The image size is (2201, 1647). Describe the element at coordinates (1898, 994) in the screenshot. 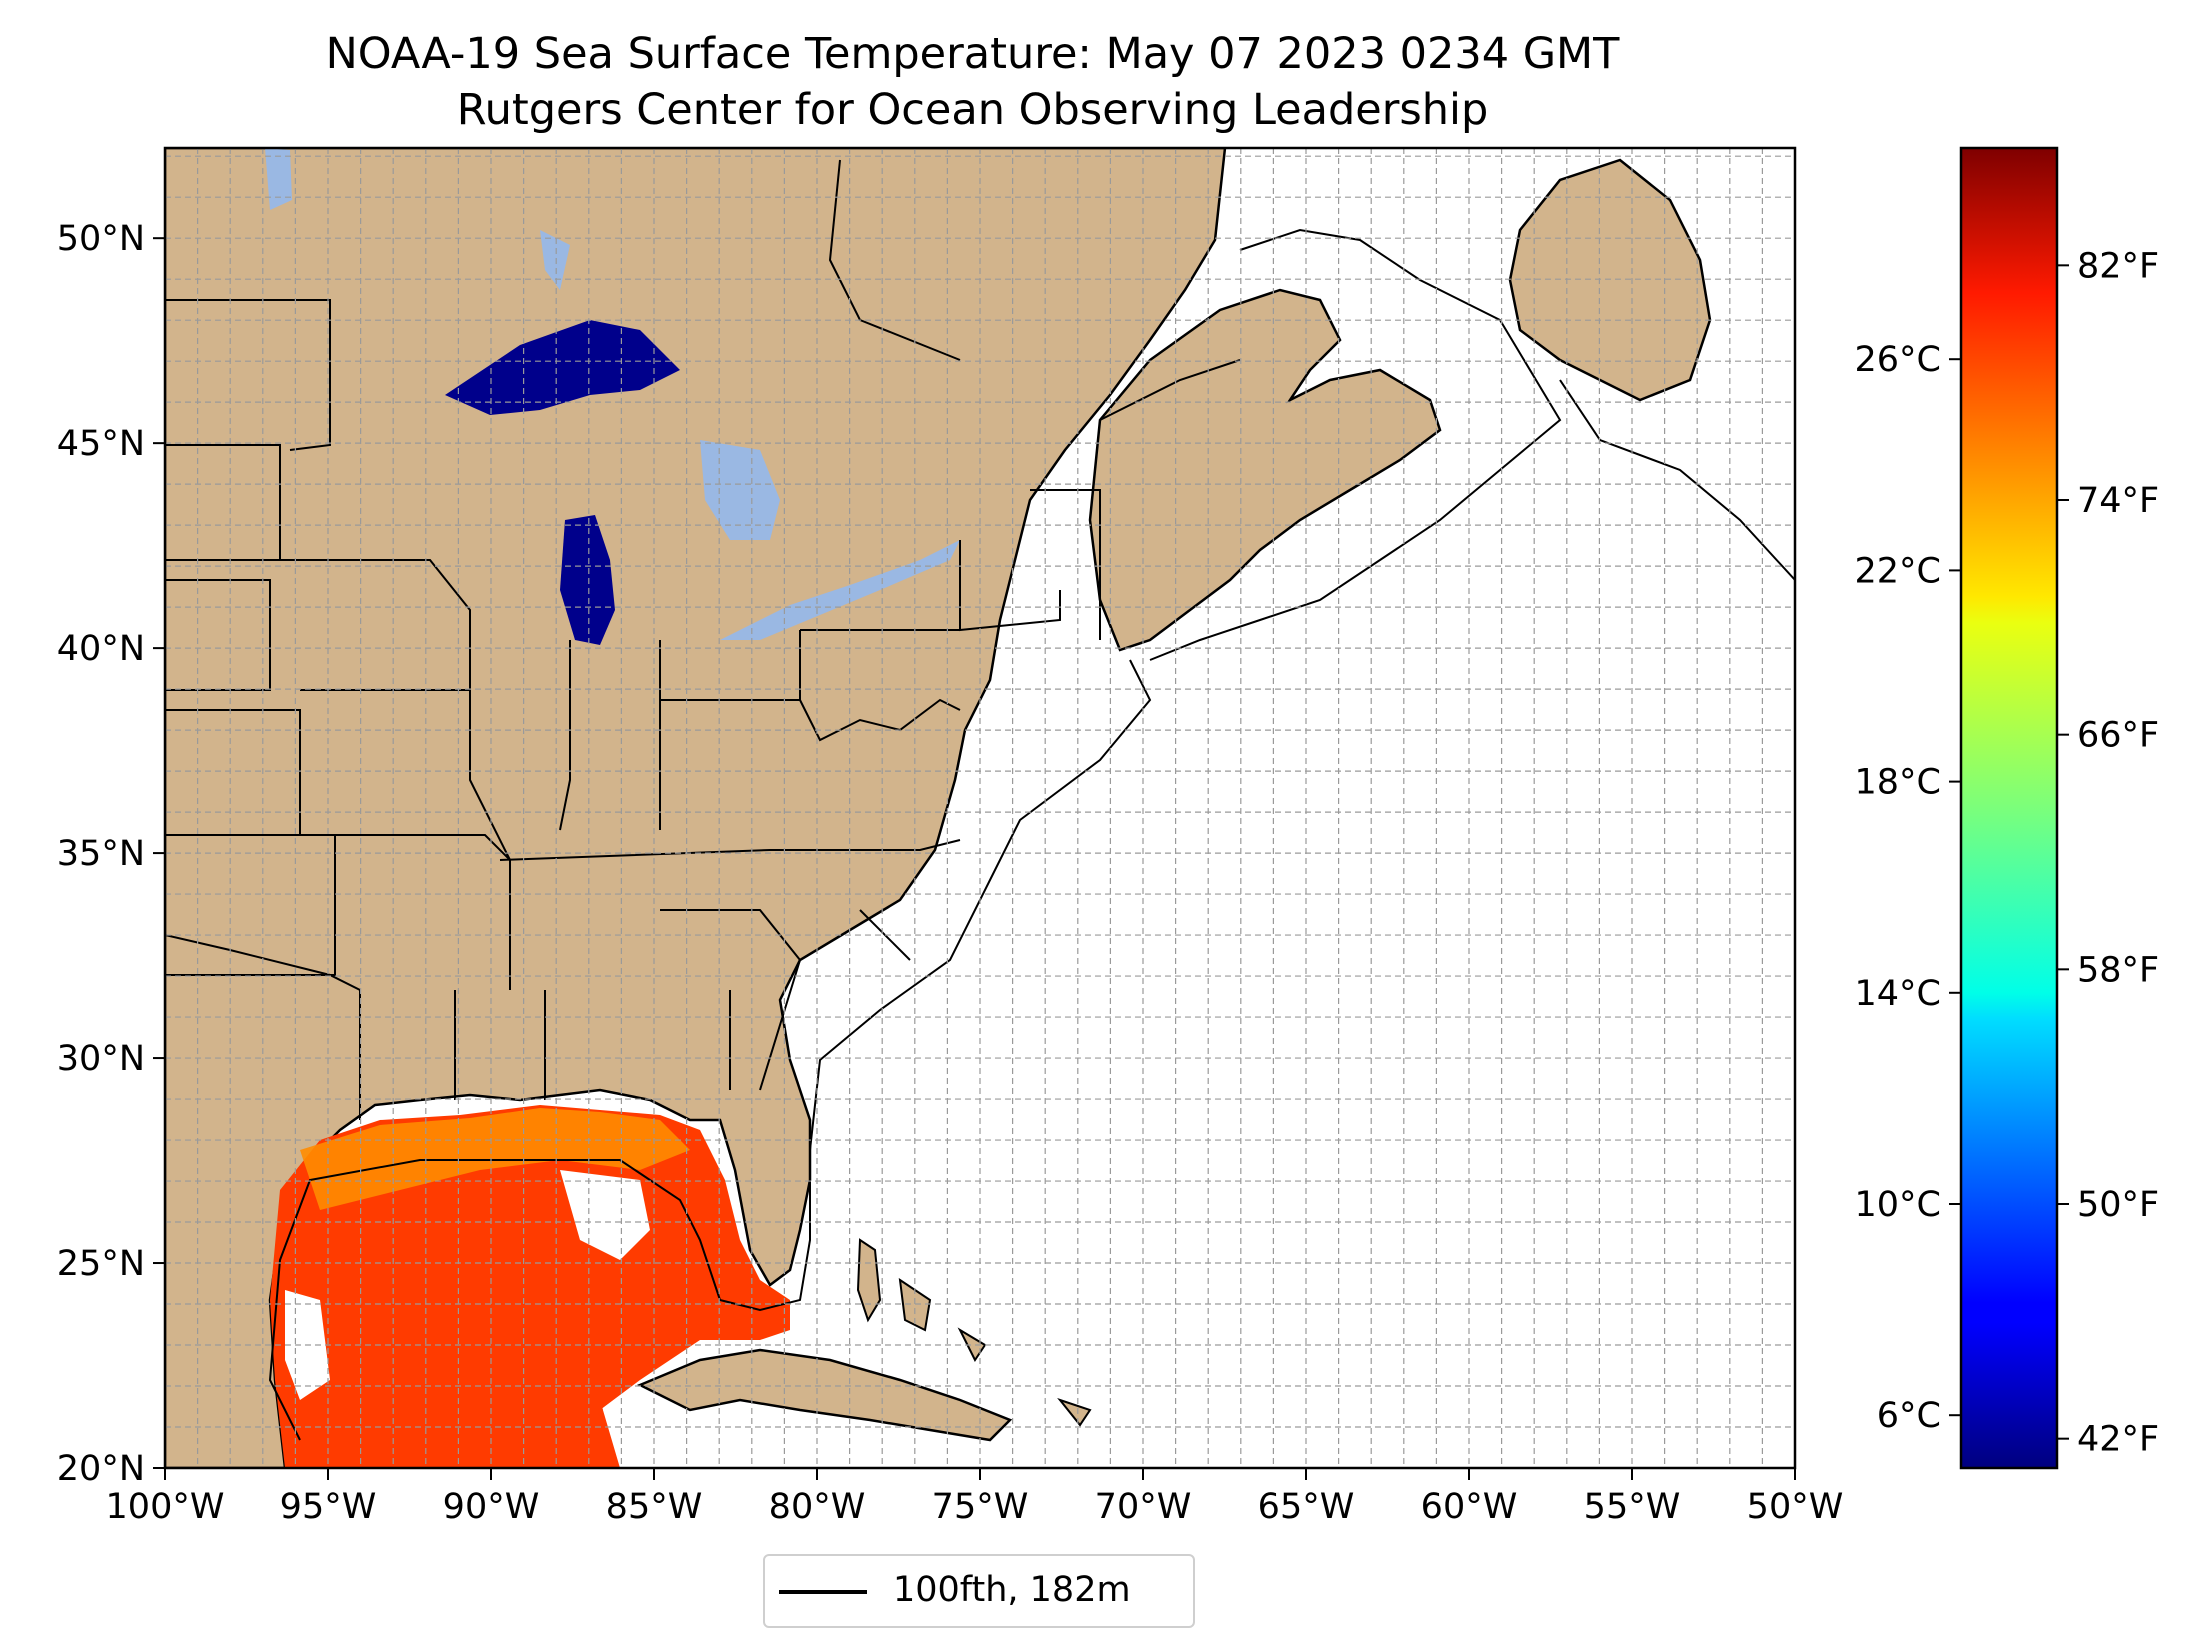

I see `colorbar-celsius-label: 14°C` at that location.